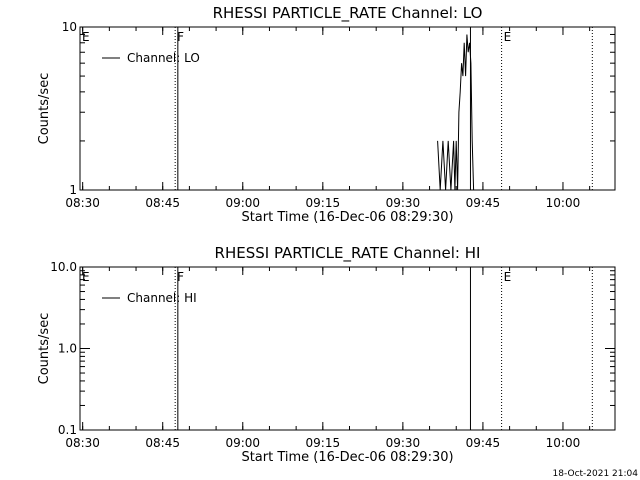  I want to click on y-tick-label: 10, so click(69, 27).